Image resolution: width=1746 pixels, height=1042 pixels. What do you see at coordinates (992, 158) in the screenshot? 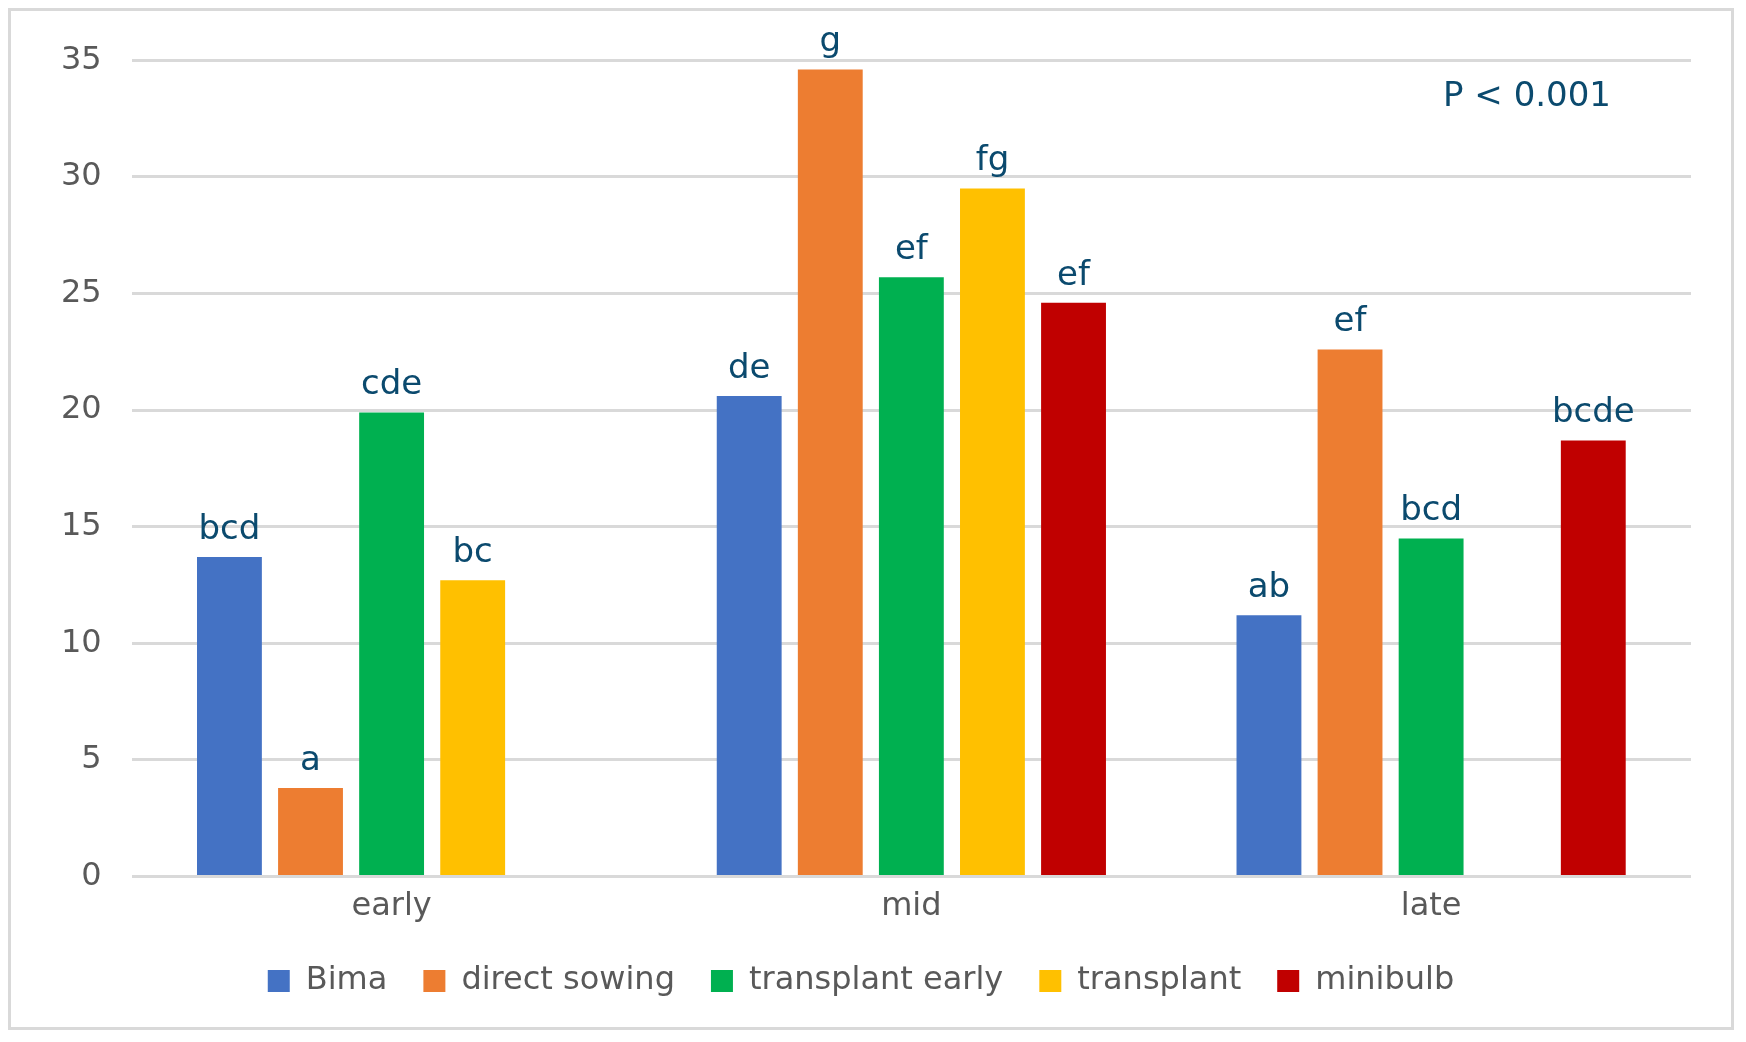
I see `data-label: fg` at bounding box center [992, 158].